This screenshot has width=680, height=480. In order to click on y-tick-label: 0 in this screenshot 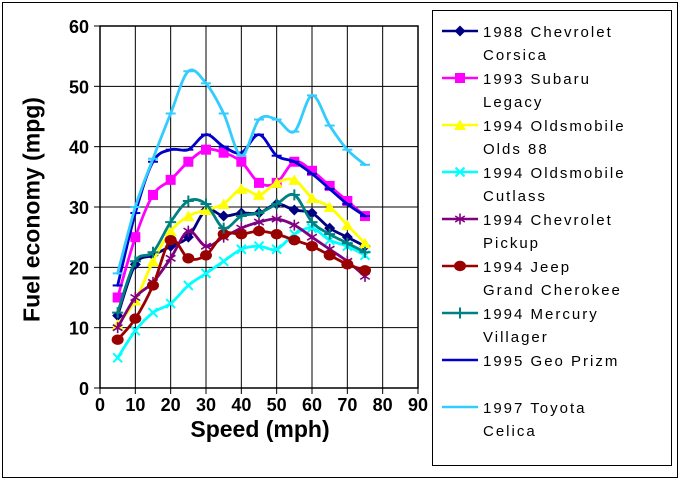, I will do `click(84, 389)`.